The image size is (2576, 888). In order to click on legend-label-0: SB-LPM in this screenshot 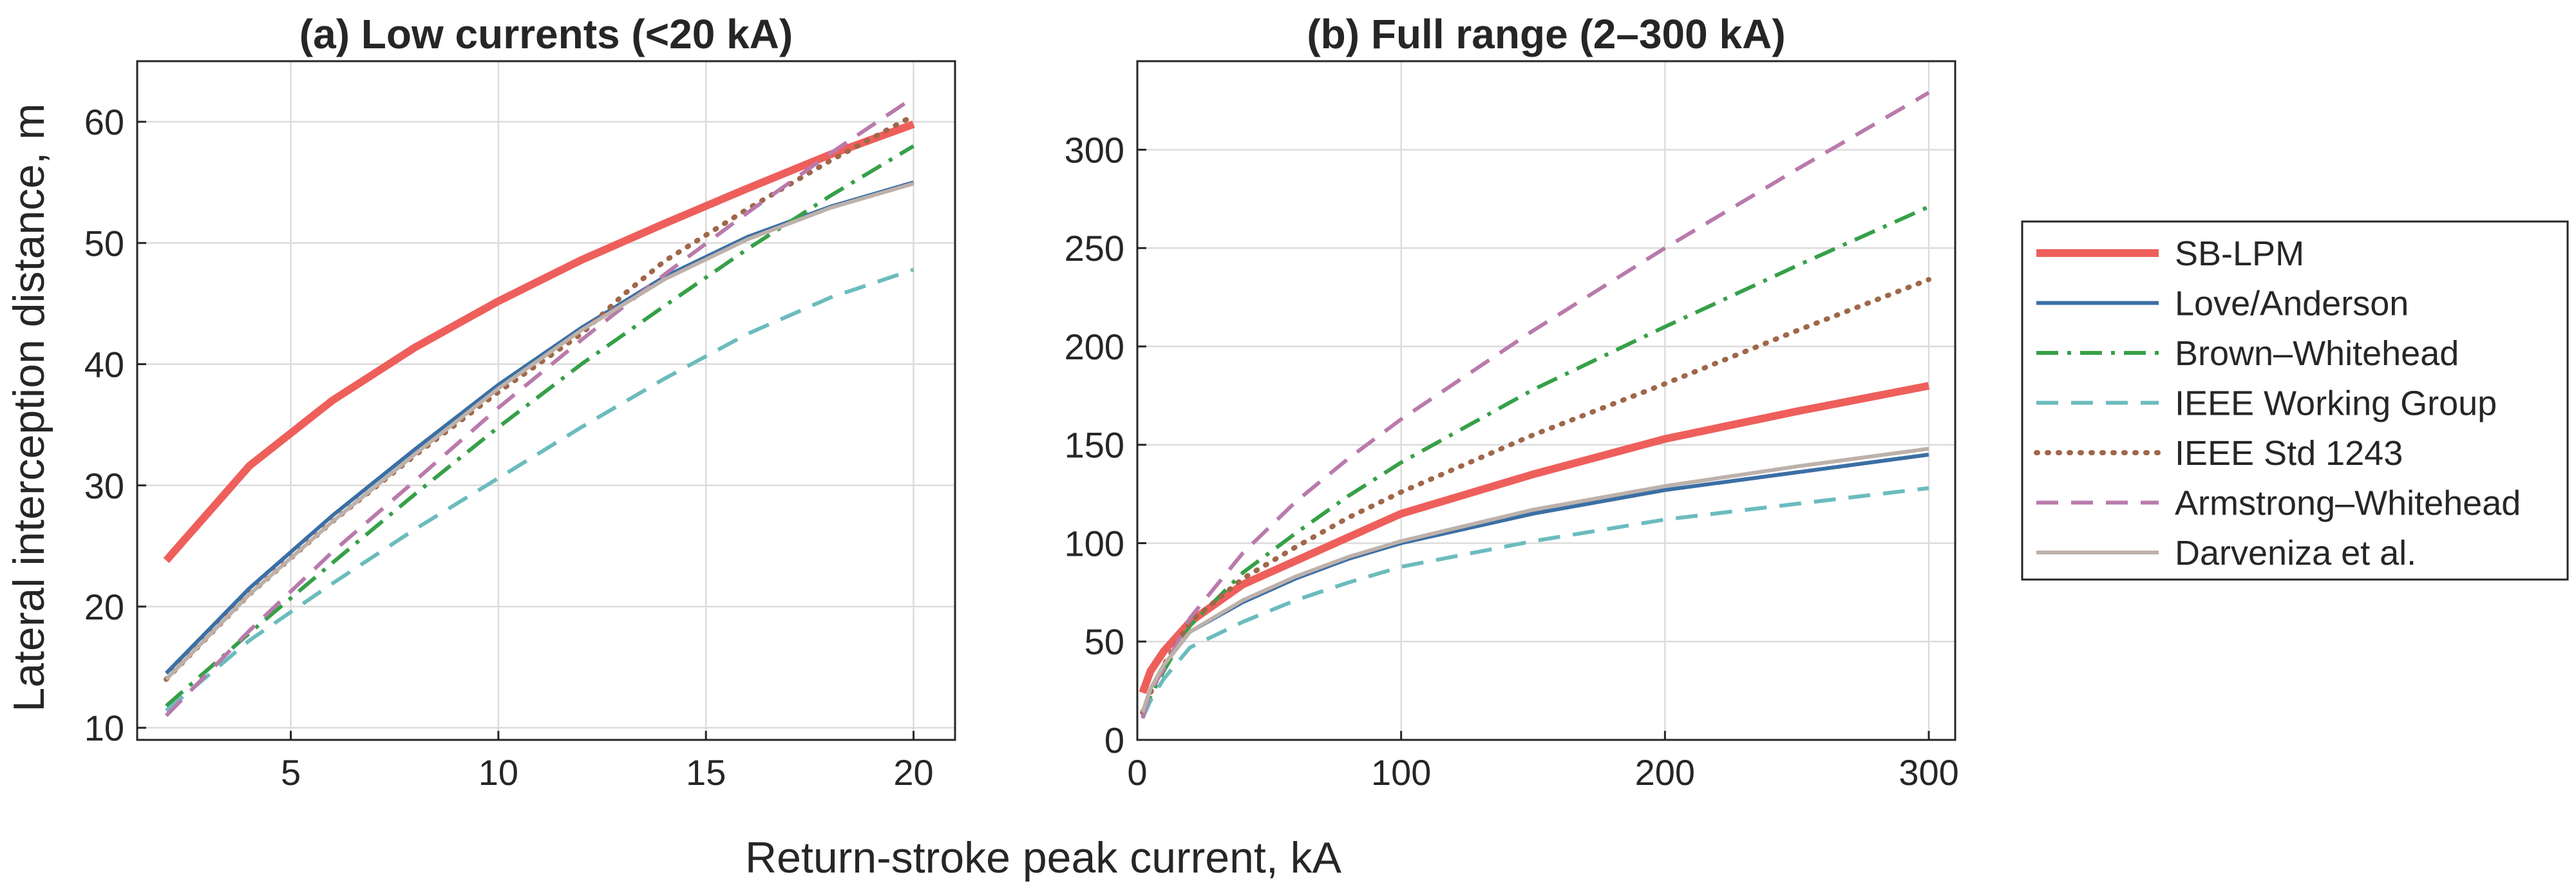, I will do `click(2239, 253)`.